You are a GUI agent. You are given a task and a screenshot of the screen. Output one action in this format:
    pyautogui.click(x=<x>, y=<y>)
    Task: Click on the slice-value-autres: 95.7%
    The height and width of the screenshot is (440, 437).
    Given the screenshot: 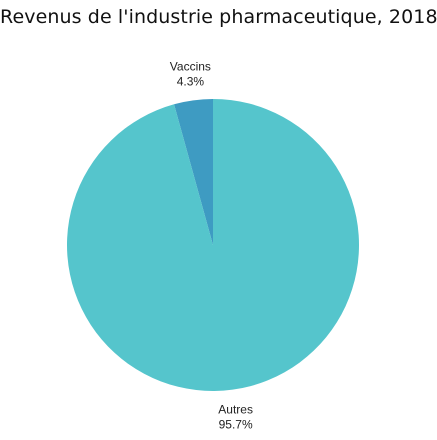 What is the action you would take?
    pyautogui.click(x=236, y=424)
    